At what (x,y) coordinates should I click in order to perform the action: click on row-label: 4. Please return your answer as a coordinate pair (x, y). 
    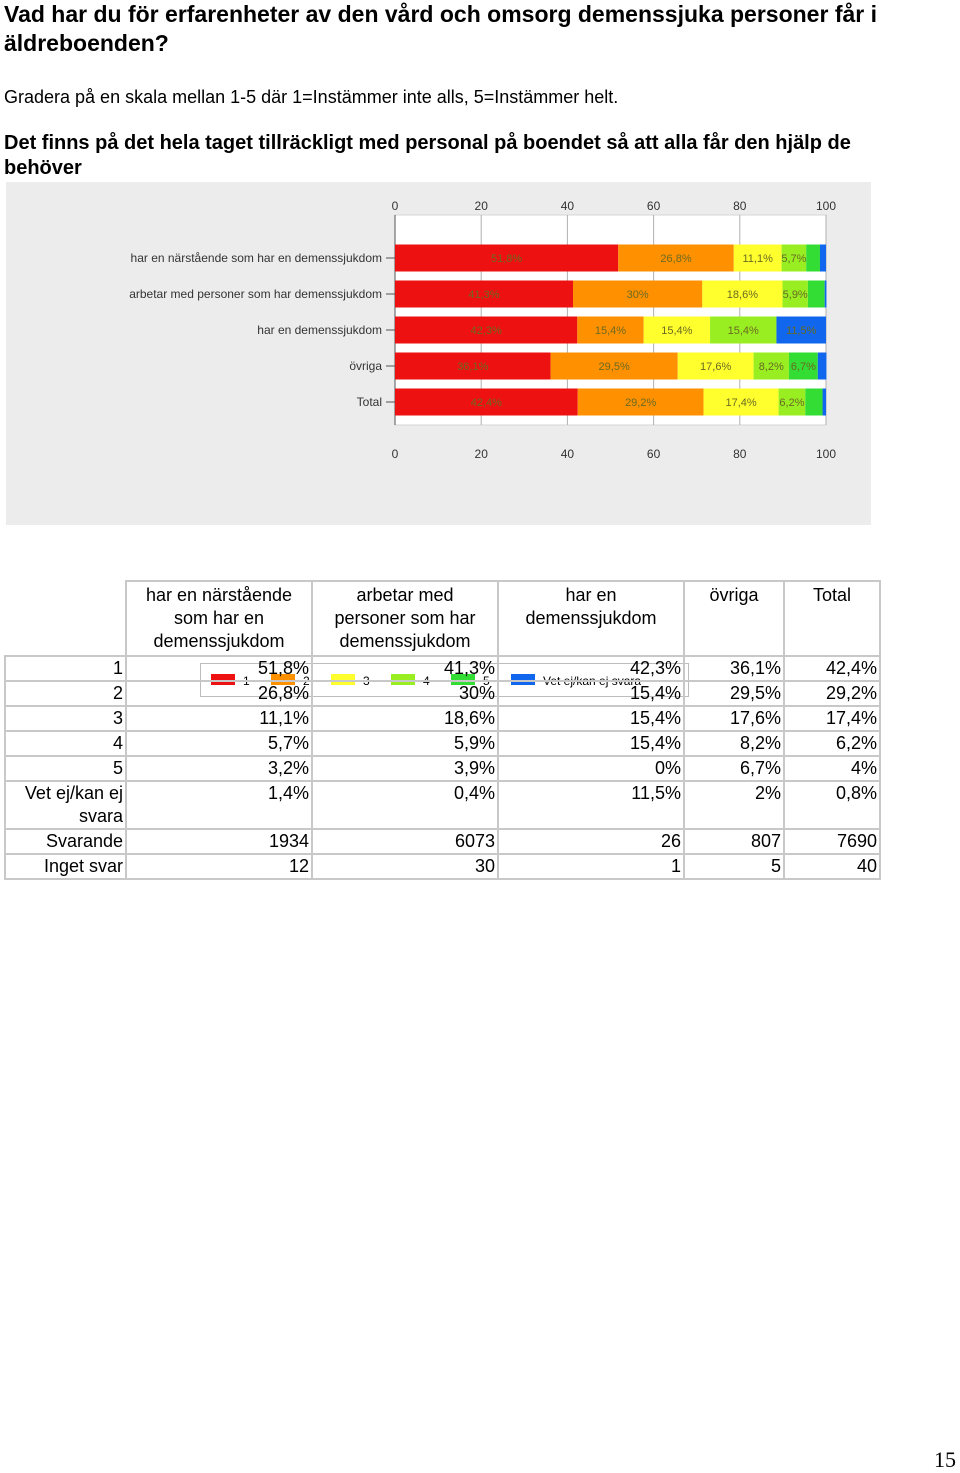
    Looking at the image, I should click on (65, 743).